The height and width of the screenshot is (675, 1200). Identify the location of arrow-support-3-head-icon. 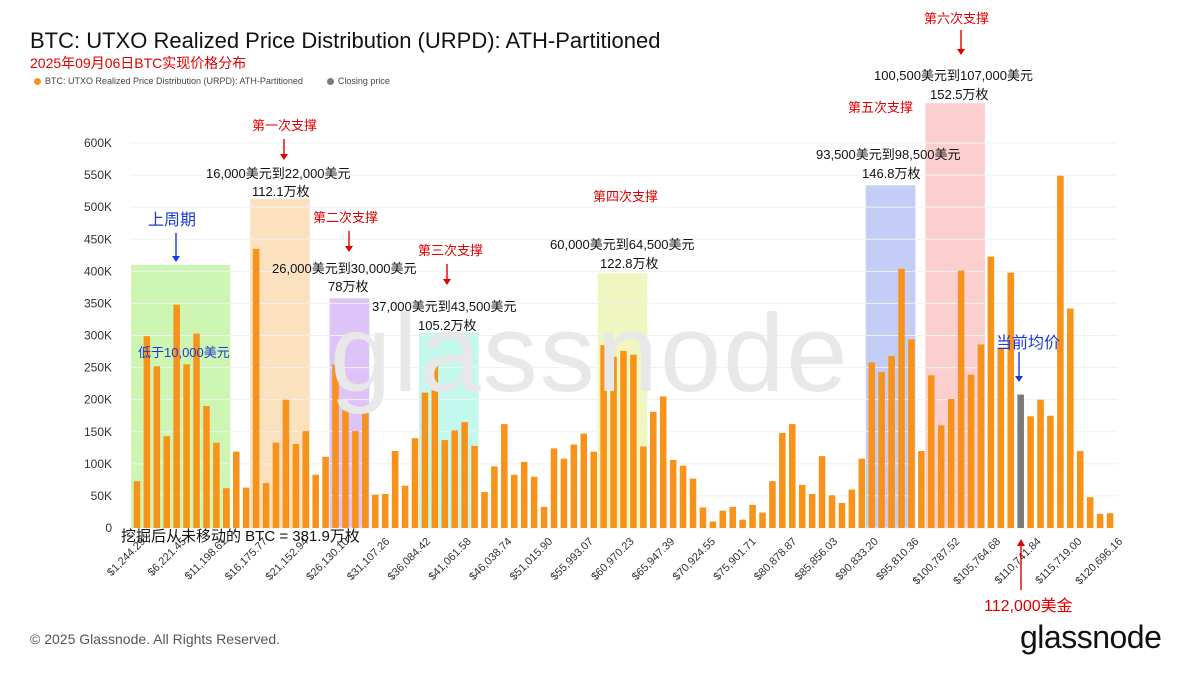
(447, 282).